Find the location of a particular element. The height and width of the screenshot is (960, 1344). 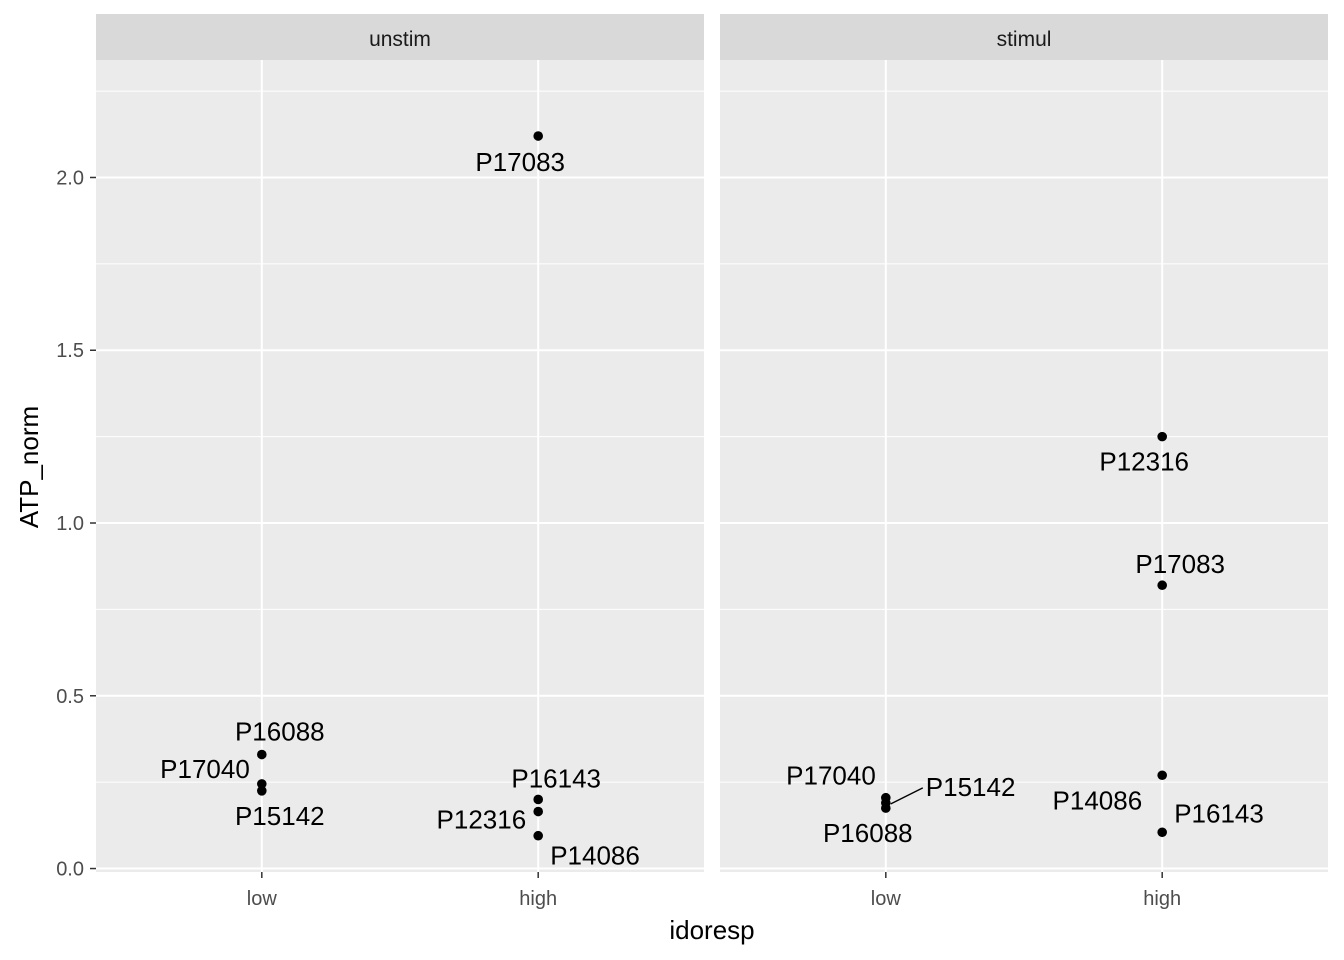

y-tick-label: 0.0 is located at coordinates (70, 870).